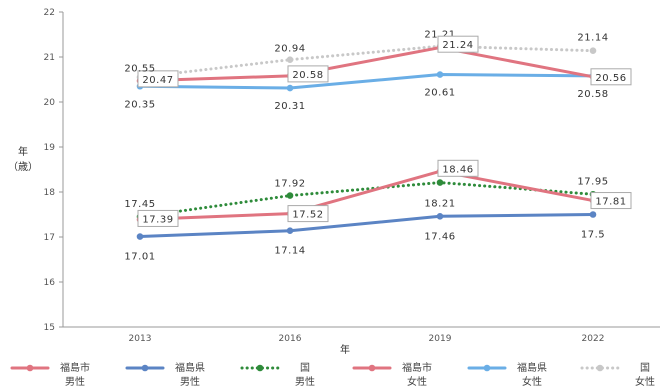 This screenshot has height=392, width=663. I want to click on x-axis-title: 年, so click(345, 349).